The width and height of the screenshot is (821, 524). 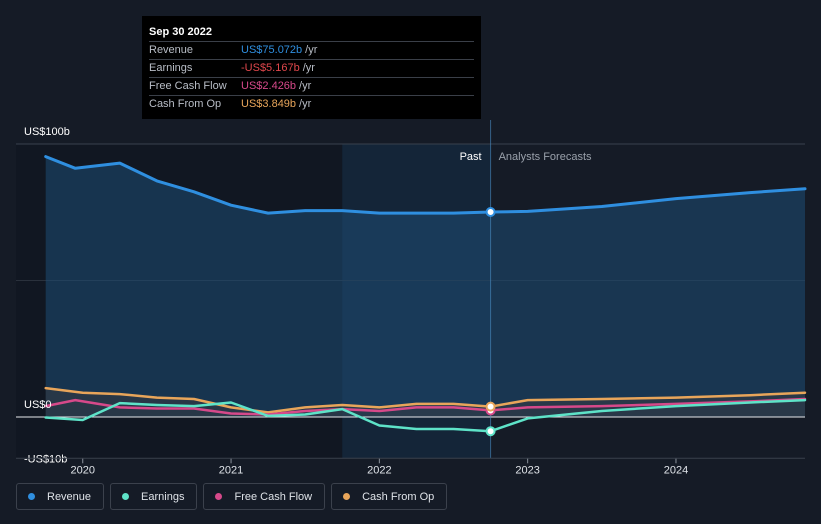 What do you see at coordinates (38, 405) in the screenshot?
I see `y-axis-label: US$0` at bounding box center [38, 405].